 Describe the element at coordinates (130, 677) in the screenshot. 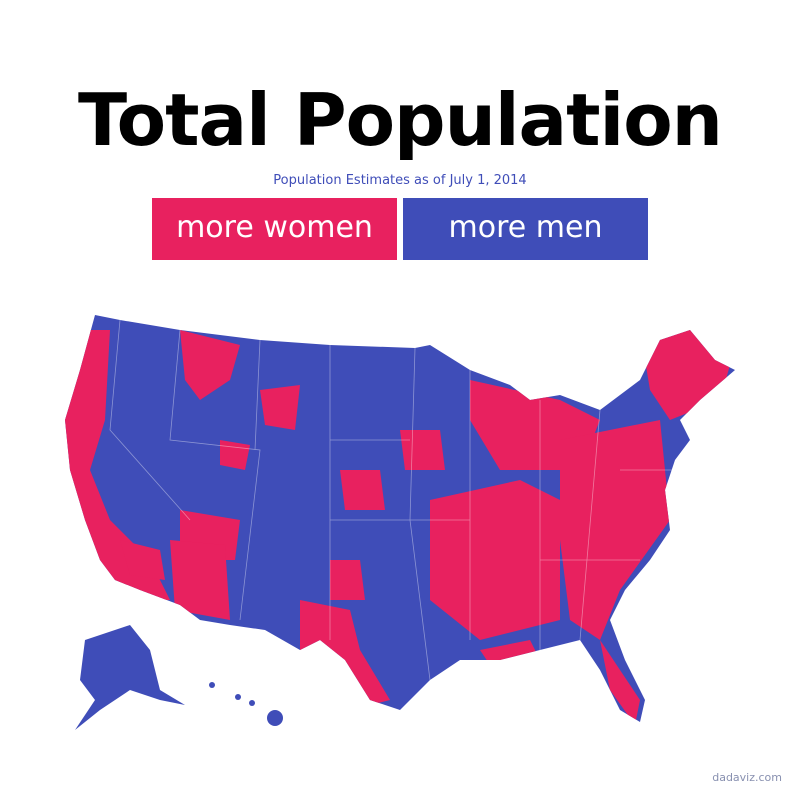

I see `alaska` at that location.